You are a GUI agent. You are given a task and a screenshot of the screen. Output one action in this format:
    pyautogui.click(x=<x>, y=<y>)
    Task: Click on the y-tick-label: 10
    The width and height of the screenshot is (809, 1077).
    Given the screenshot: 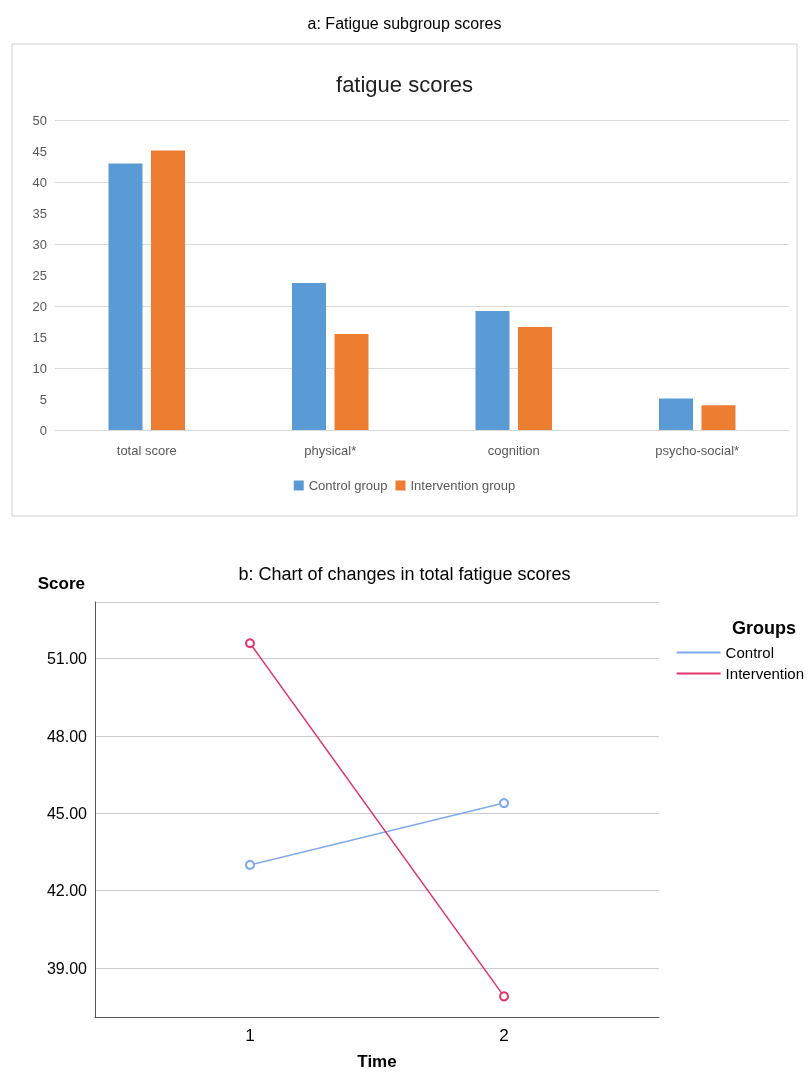 What is the action you would take?
    pyautogui.click(x=39, y=368)
    